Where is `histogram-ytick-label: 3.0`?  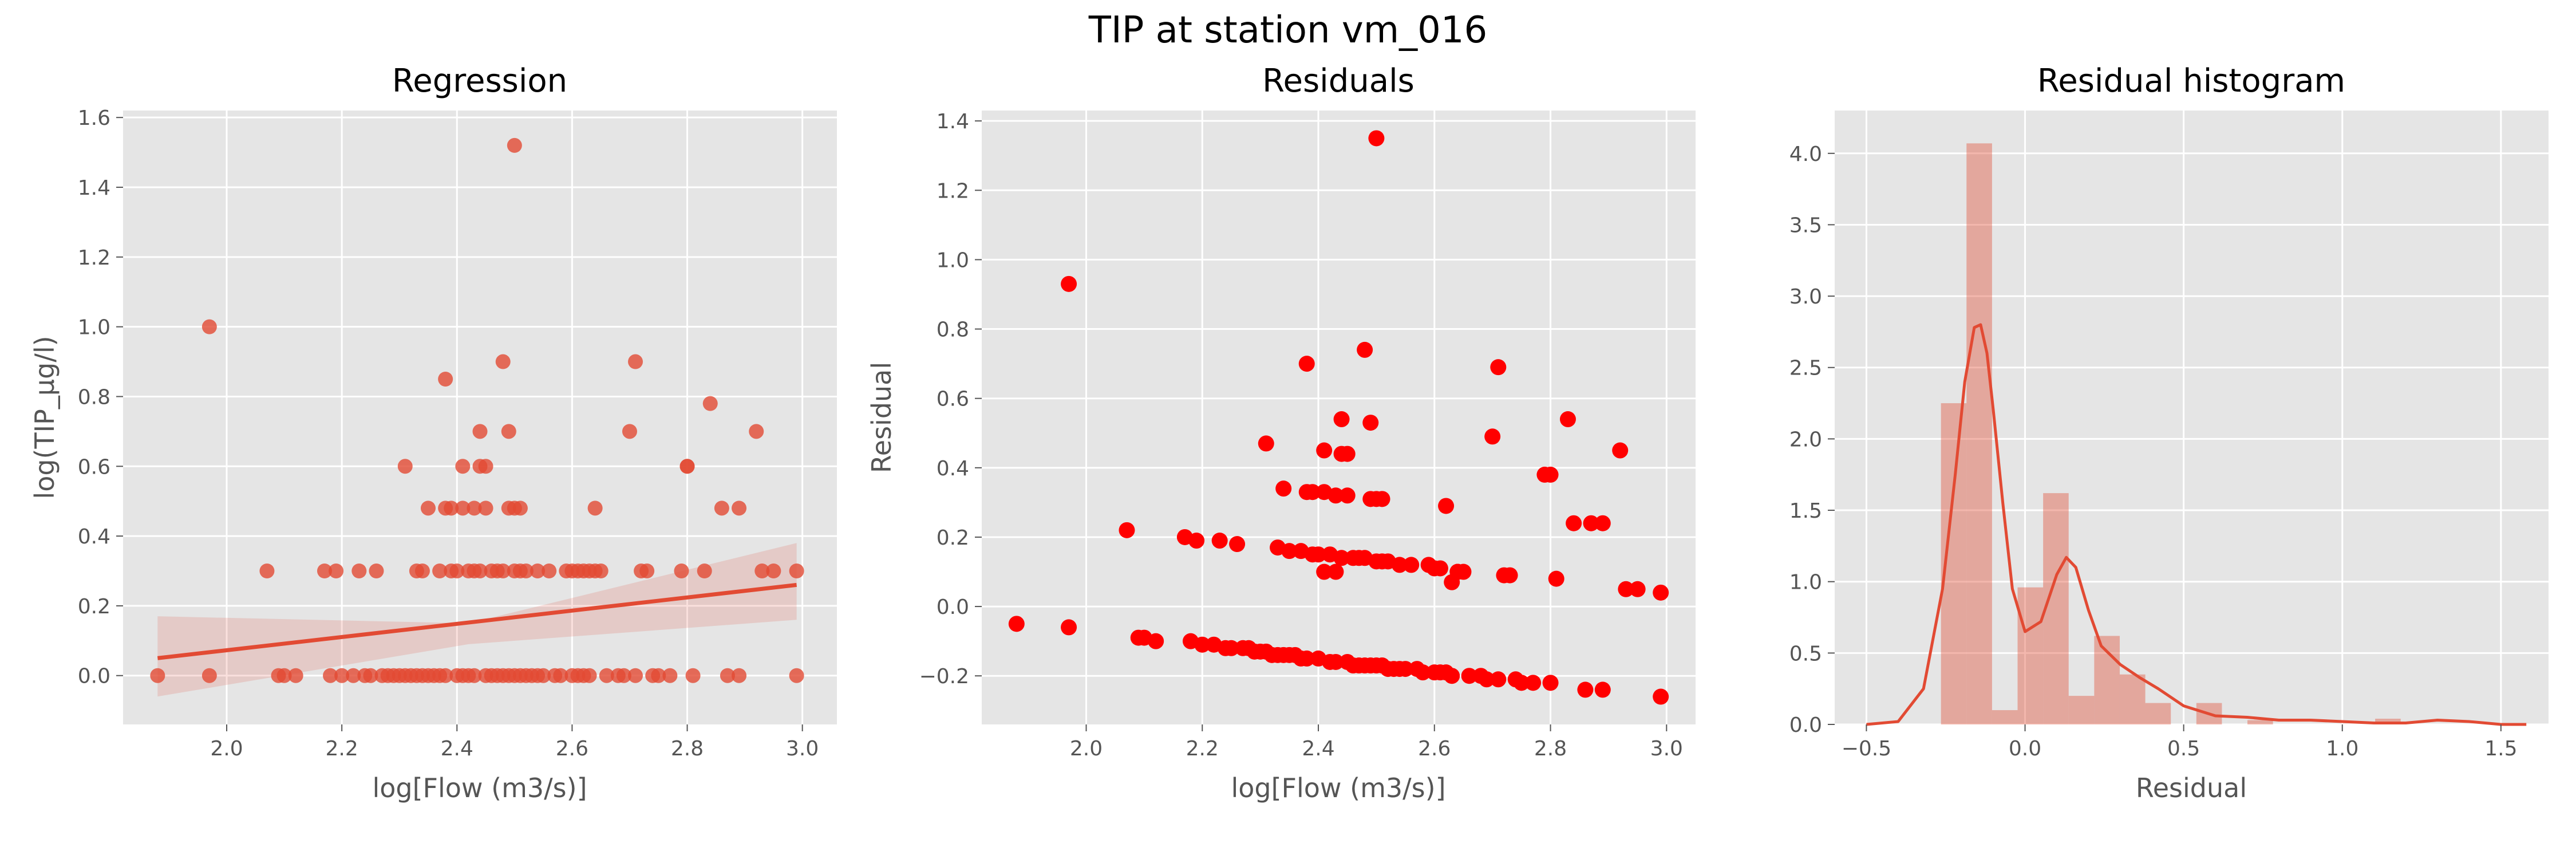 histogram-ytick-label: 3.0 is located at coordinates (1805, 297).